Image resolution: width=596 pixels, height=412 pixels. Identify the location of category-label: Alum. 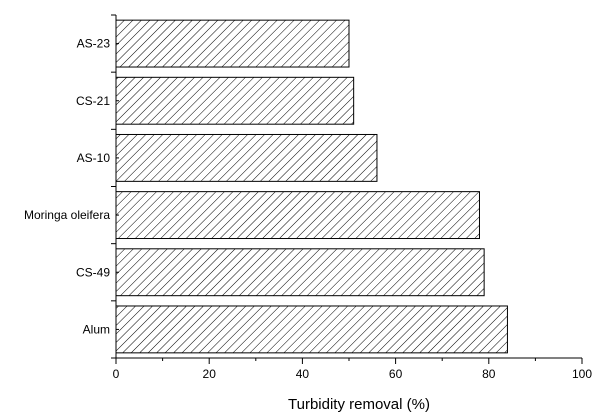
(96, 329).